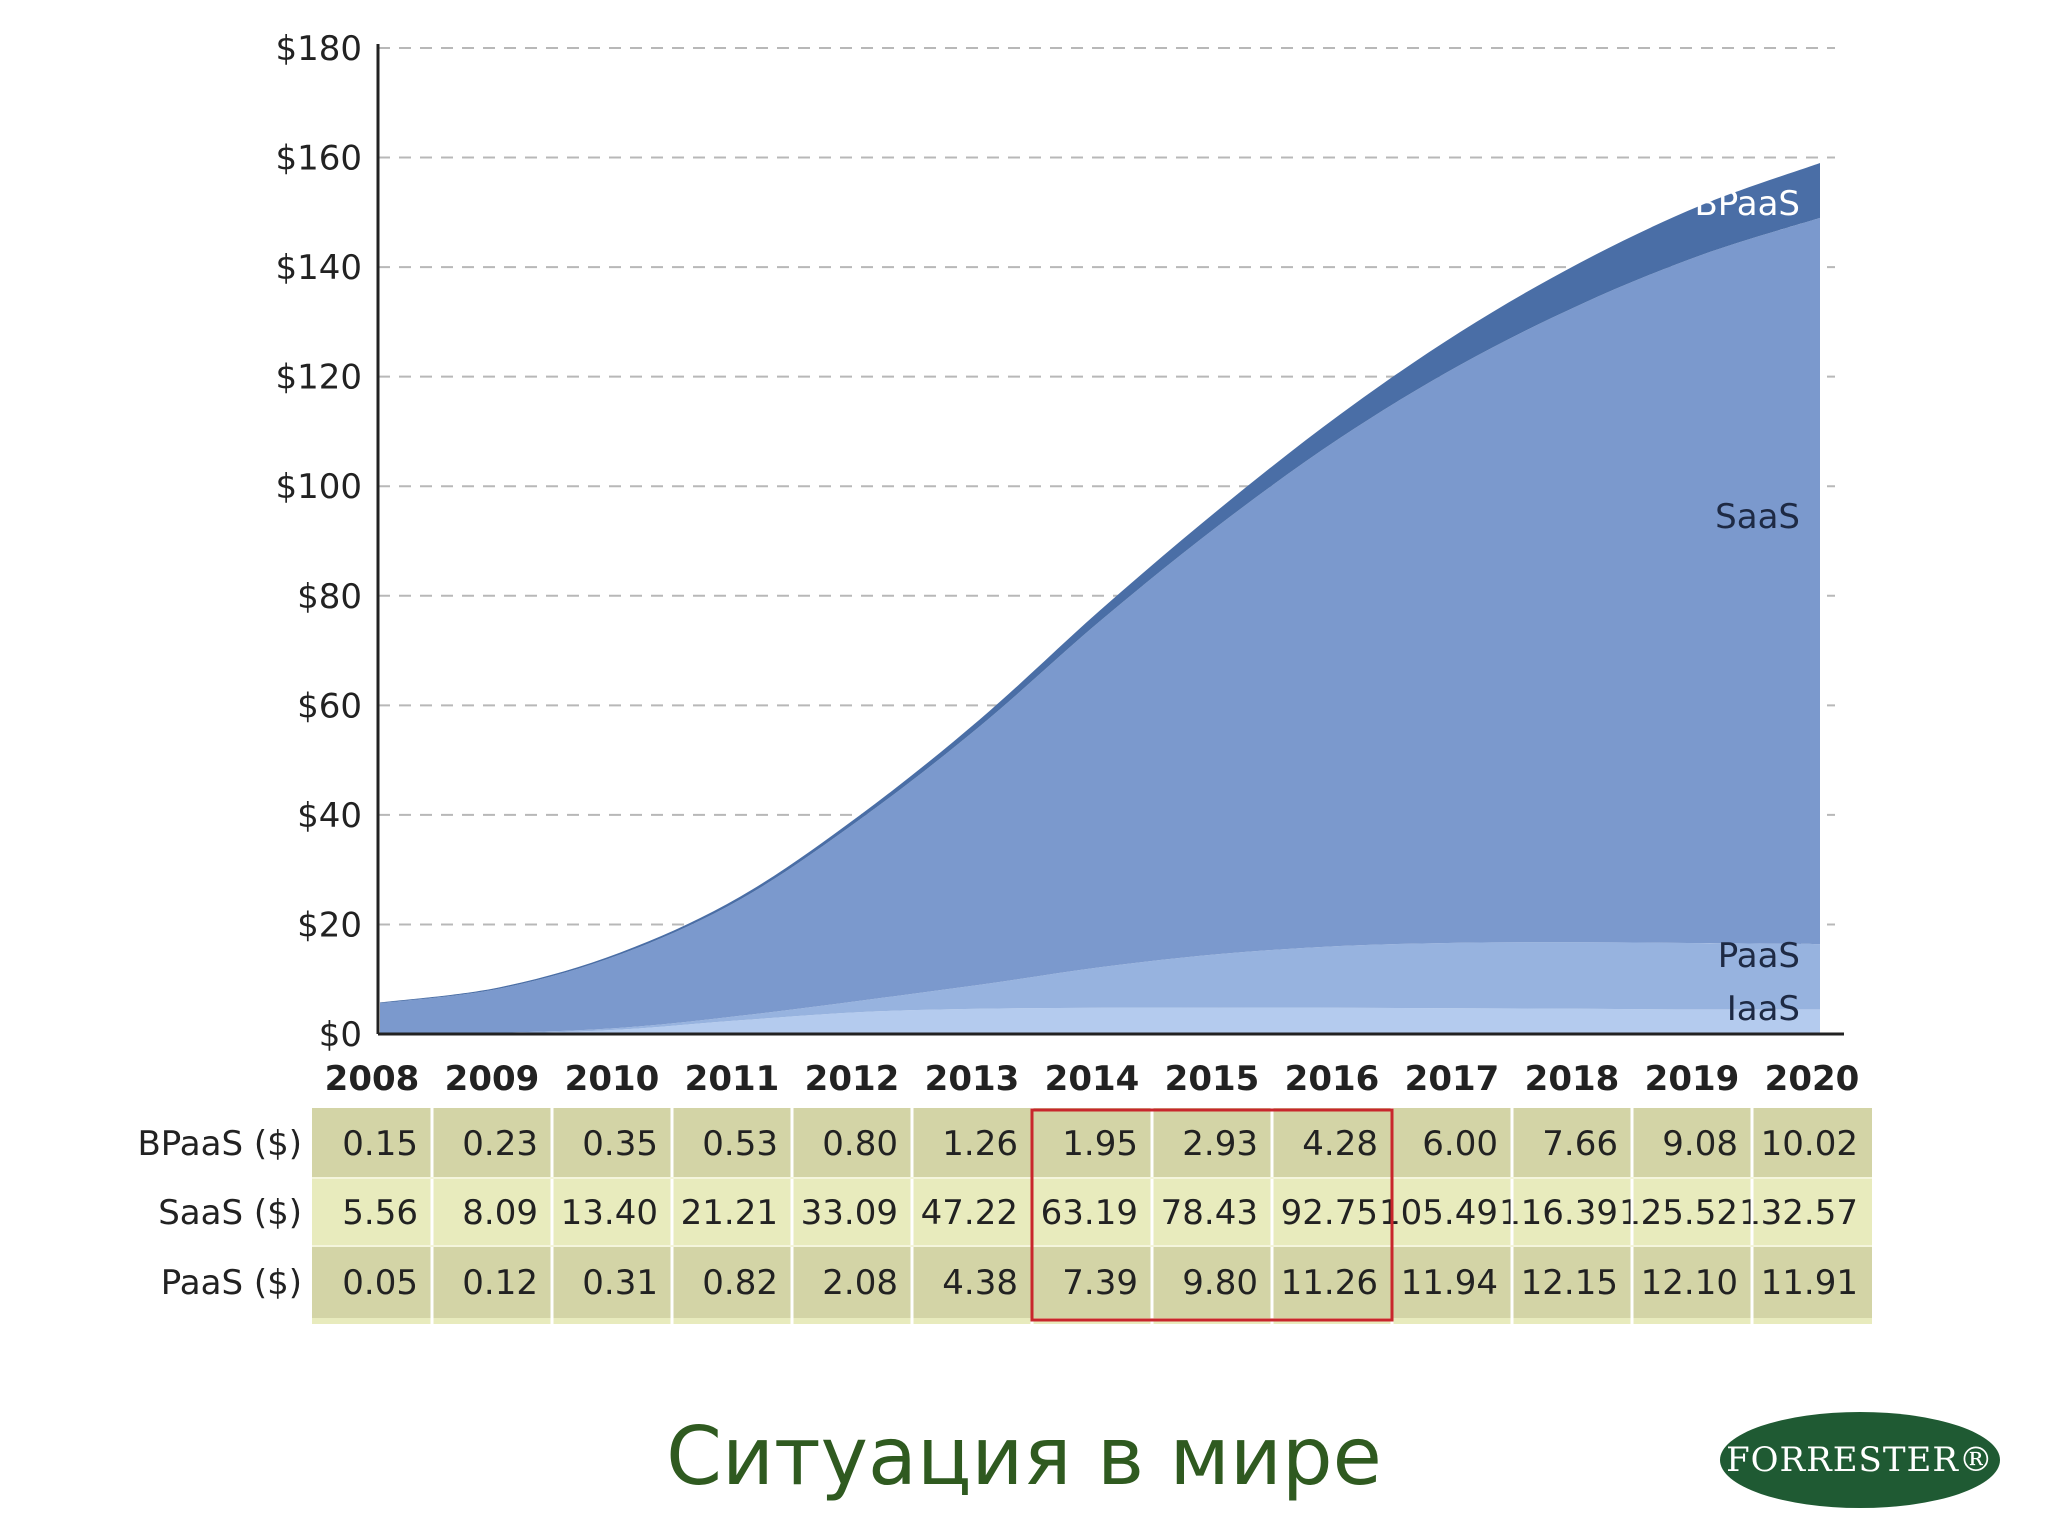  Describe the element at coordinates (1332, 1079) in the screenshot. I see `x-tick-label: 2016` at that location.